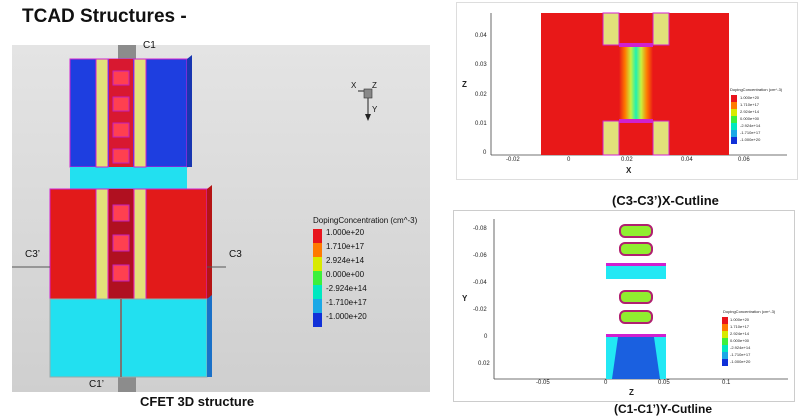  Describe the element at coordinates (480, 256) in the screenshot. I see `y-cut-y-tick: -0.06` at that location.